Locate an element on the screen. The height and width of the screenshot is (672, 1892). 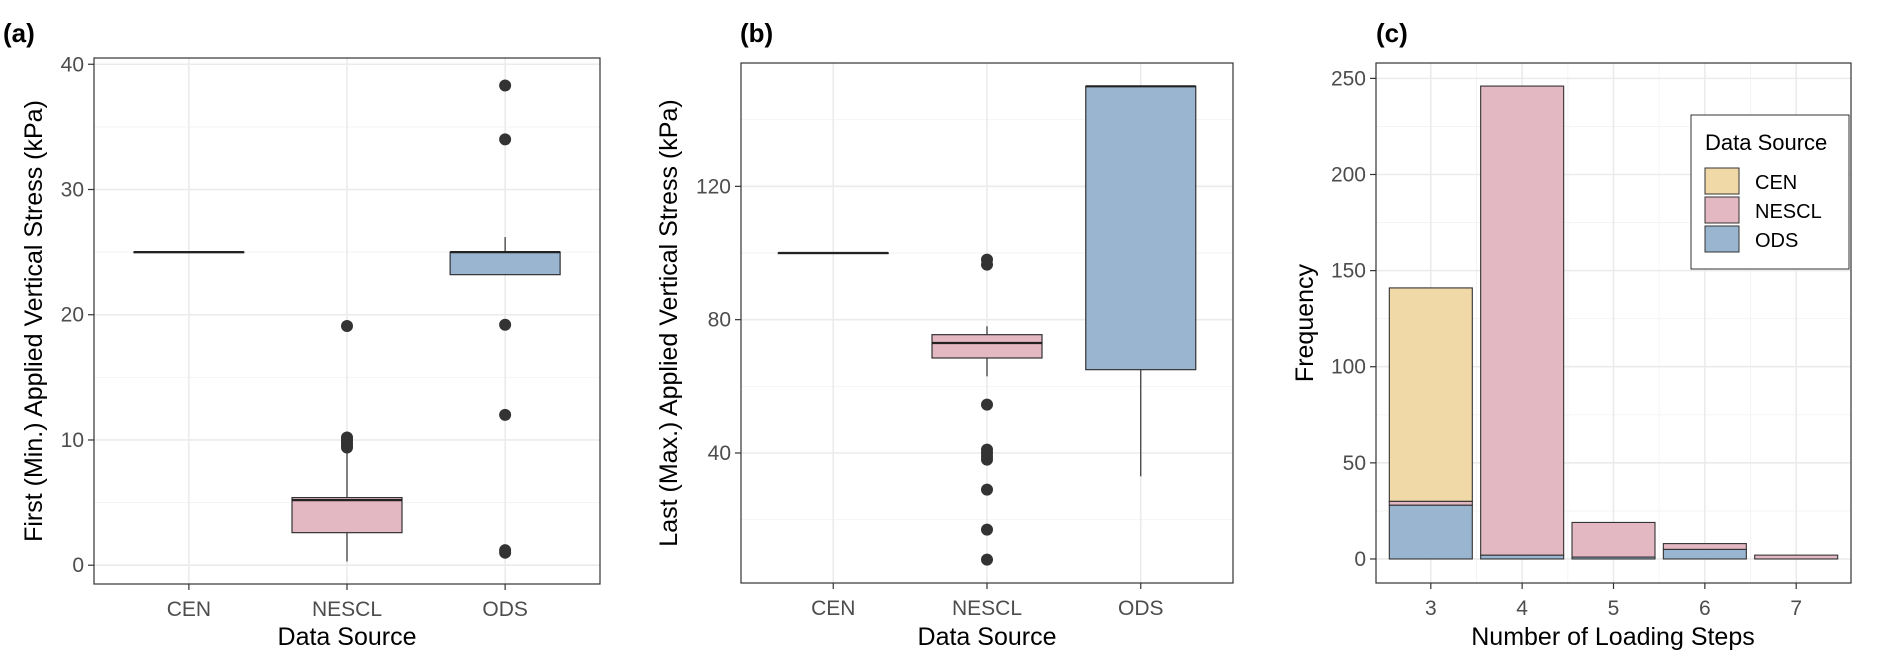
panel-a-box-nescl is located at coordinates (347, 441).